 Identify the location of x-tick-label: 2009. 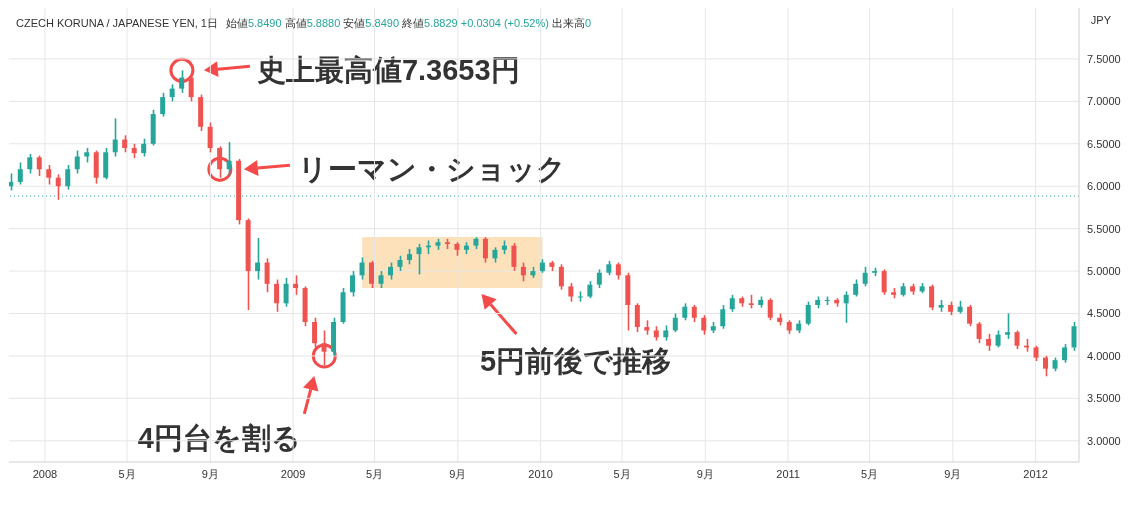
(293, 473).